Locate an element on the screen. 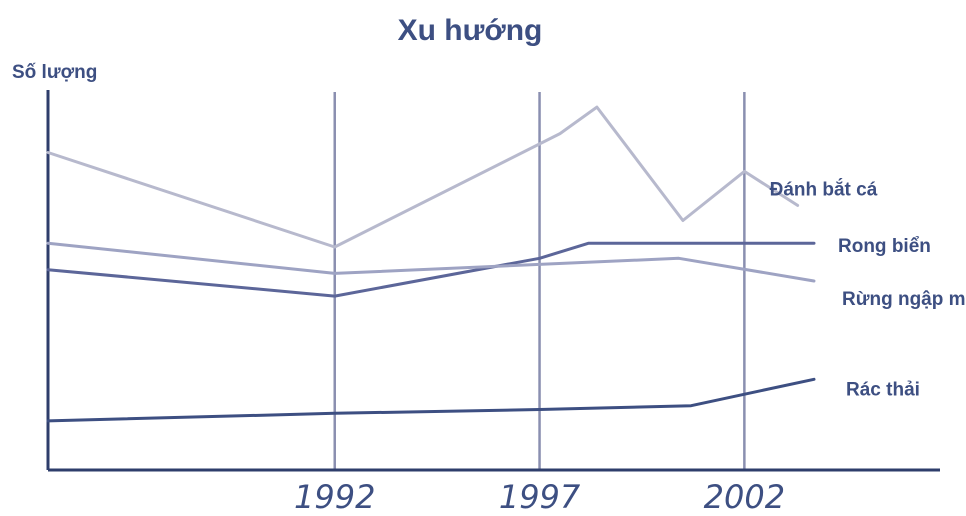 This screenshot has width=966, height=516. series-label-3: Rừng ngập mặn is located at coordinates (904, 299).